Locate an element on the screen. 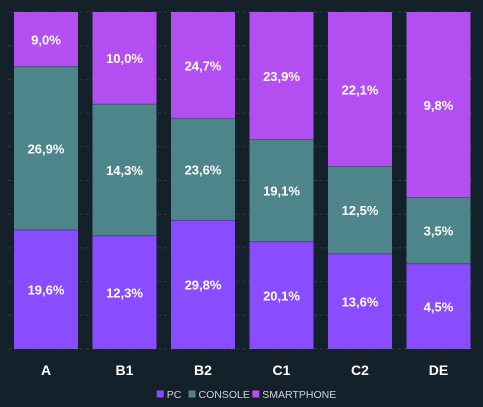  x-tick-label: A is located at coordinates (46, 370).